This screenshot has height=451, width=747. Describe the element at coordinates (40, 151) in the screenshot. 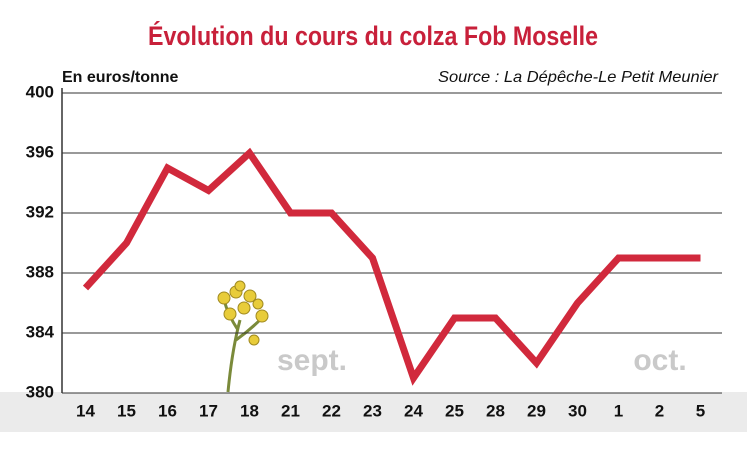

I see `y-tick-label: 396` at that location.